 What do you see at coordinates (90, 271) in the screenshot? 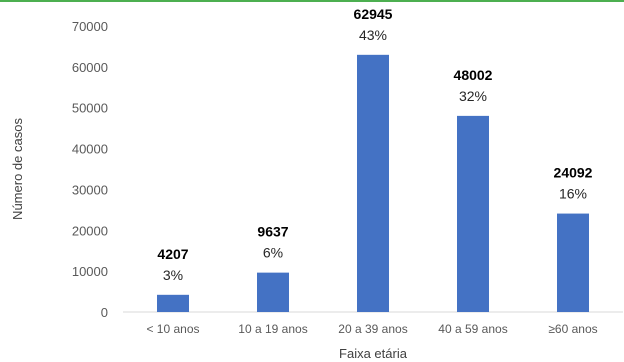
I see `y-tick-label: 10000` at bounding box center [90, 271].